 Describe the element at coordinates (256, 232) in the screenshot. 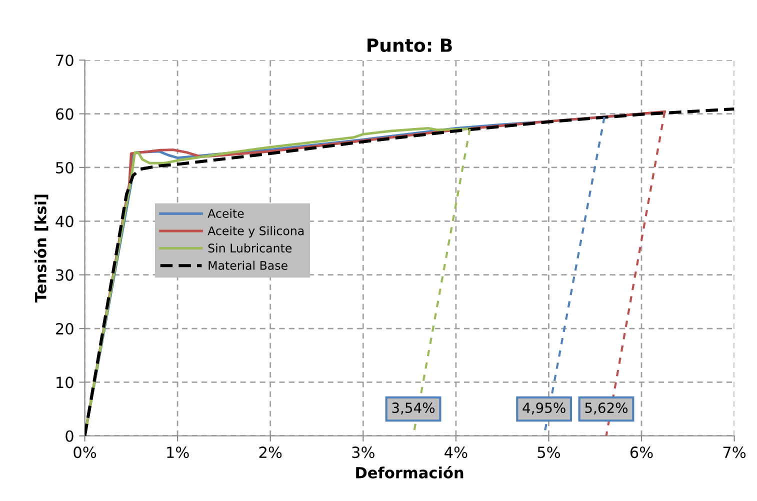

I see `legend-label: Aceite y Silicona` at that location.